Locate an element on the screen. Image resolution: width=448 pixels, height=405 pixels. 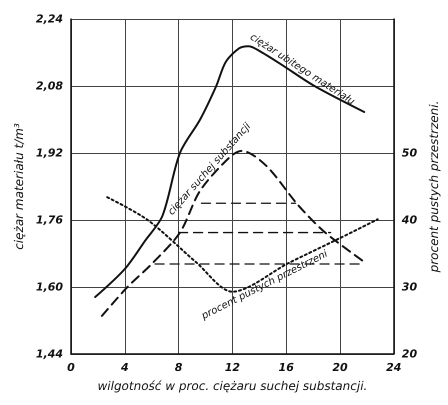
x-tick-label: 16 is located at coordinates (286, 367).